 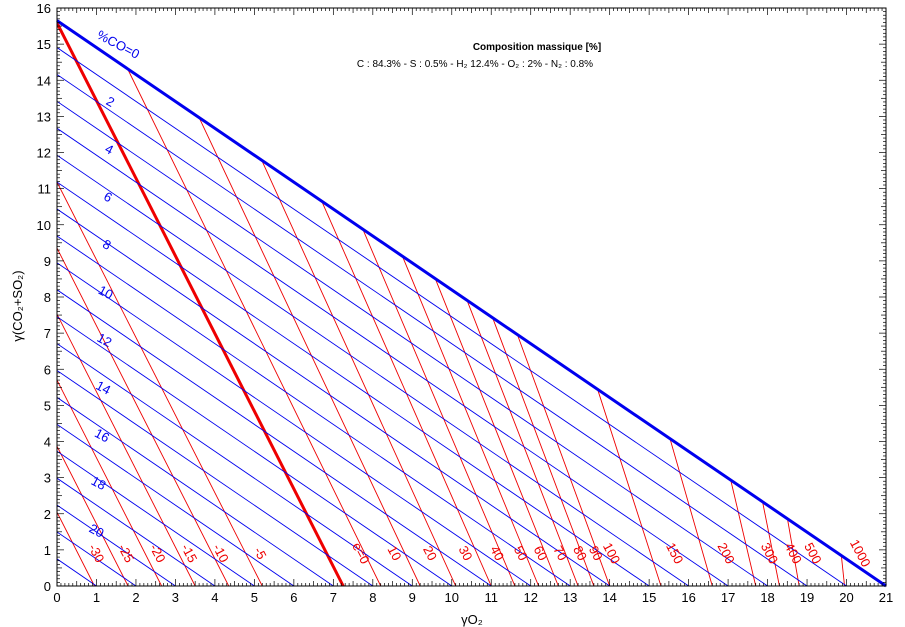 What do you see at coordinates (106, 292) in the screenshot?
I see `co-series-label: 10` at bounding box center [106, 292].